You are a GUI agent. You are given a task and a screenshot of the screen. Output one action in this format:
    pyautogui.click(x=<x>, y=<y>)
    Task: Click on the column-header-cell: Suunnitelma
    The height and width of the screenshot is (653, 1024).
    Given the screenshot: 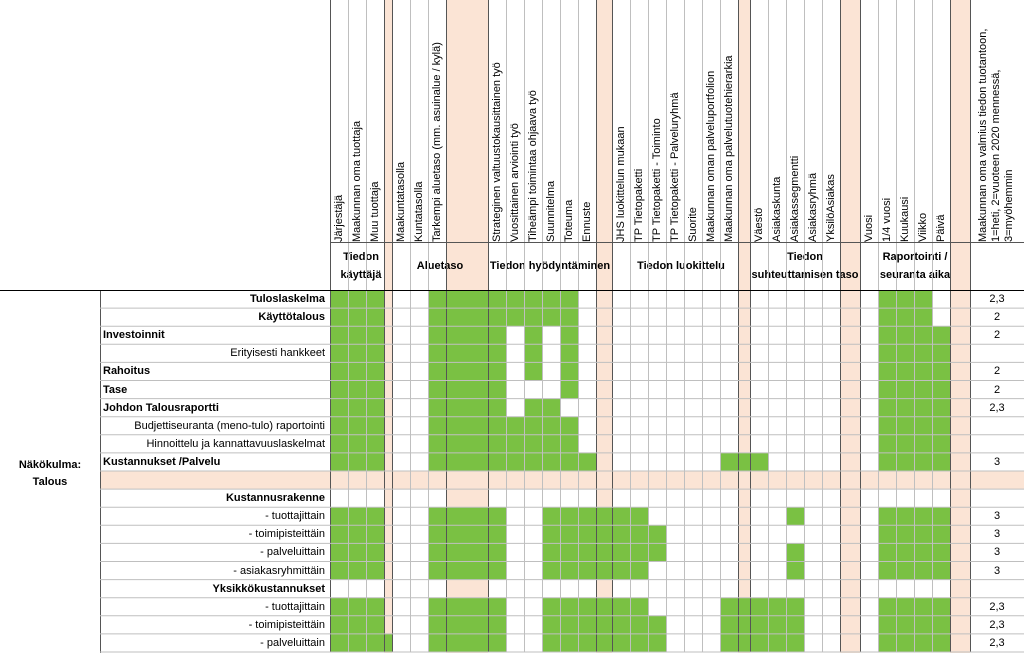 What is the action you would take?
    pyautogui.click(x=551, y=121)
    